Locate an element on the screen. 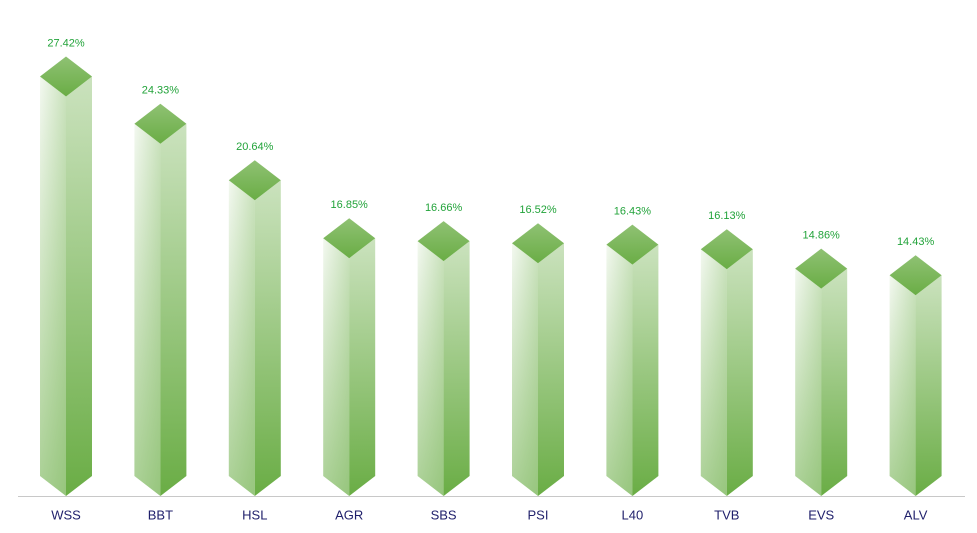 The image size is (977, 533). value-label: 16.66% is located at coordinates (444, 208).